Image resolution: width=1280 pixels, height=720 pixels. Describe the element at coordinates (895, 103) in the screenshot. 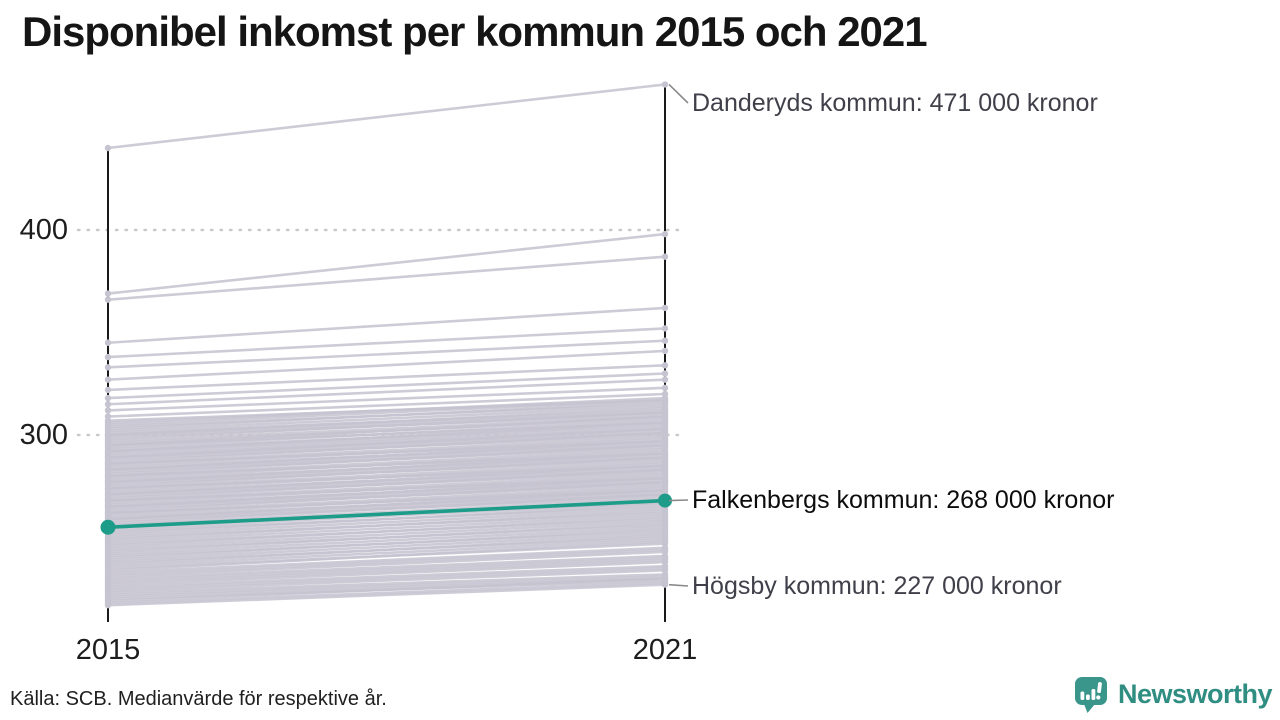

I see `annotation-danderyd: Danderyds kommun: 471 000 kronor` at that location.